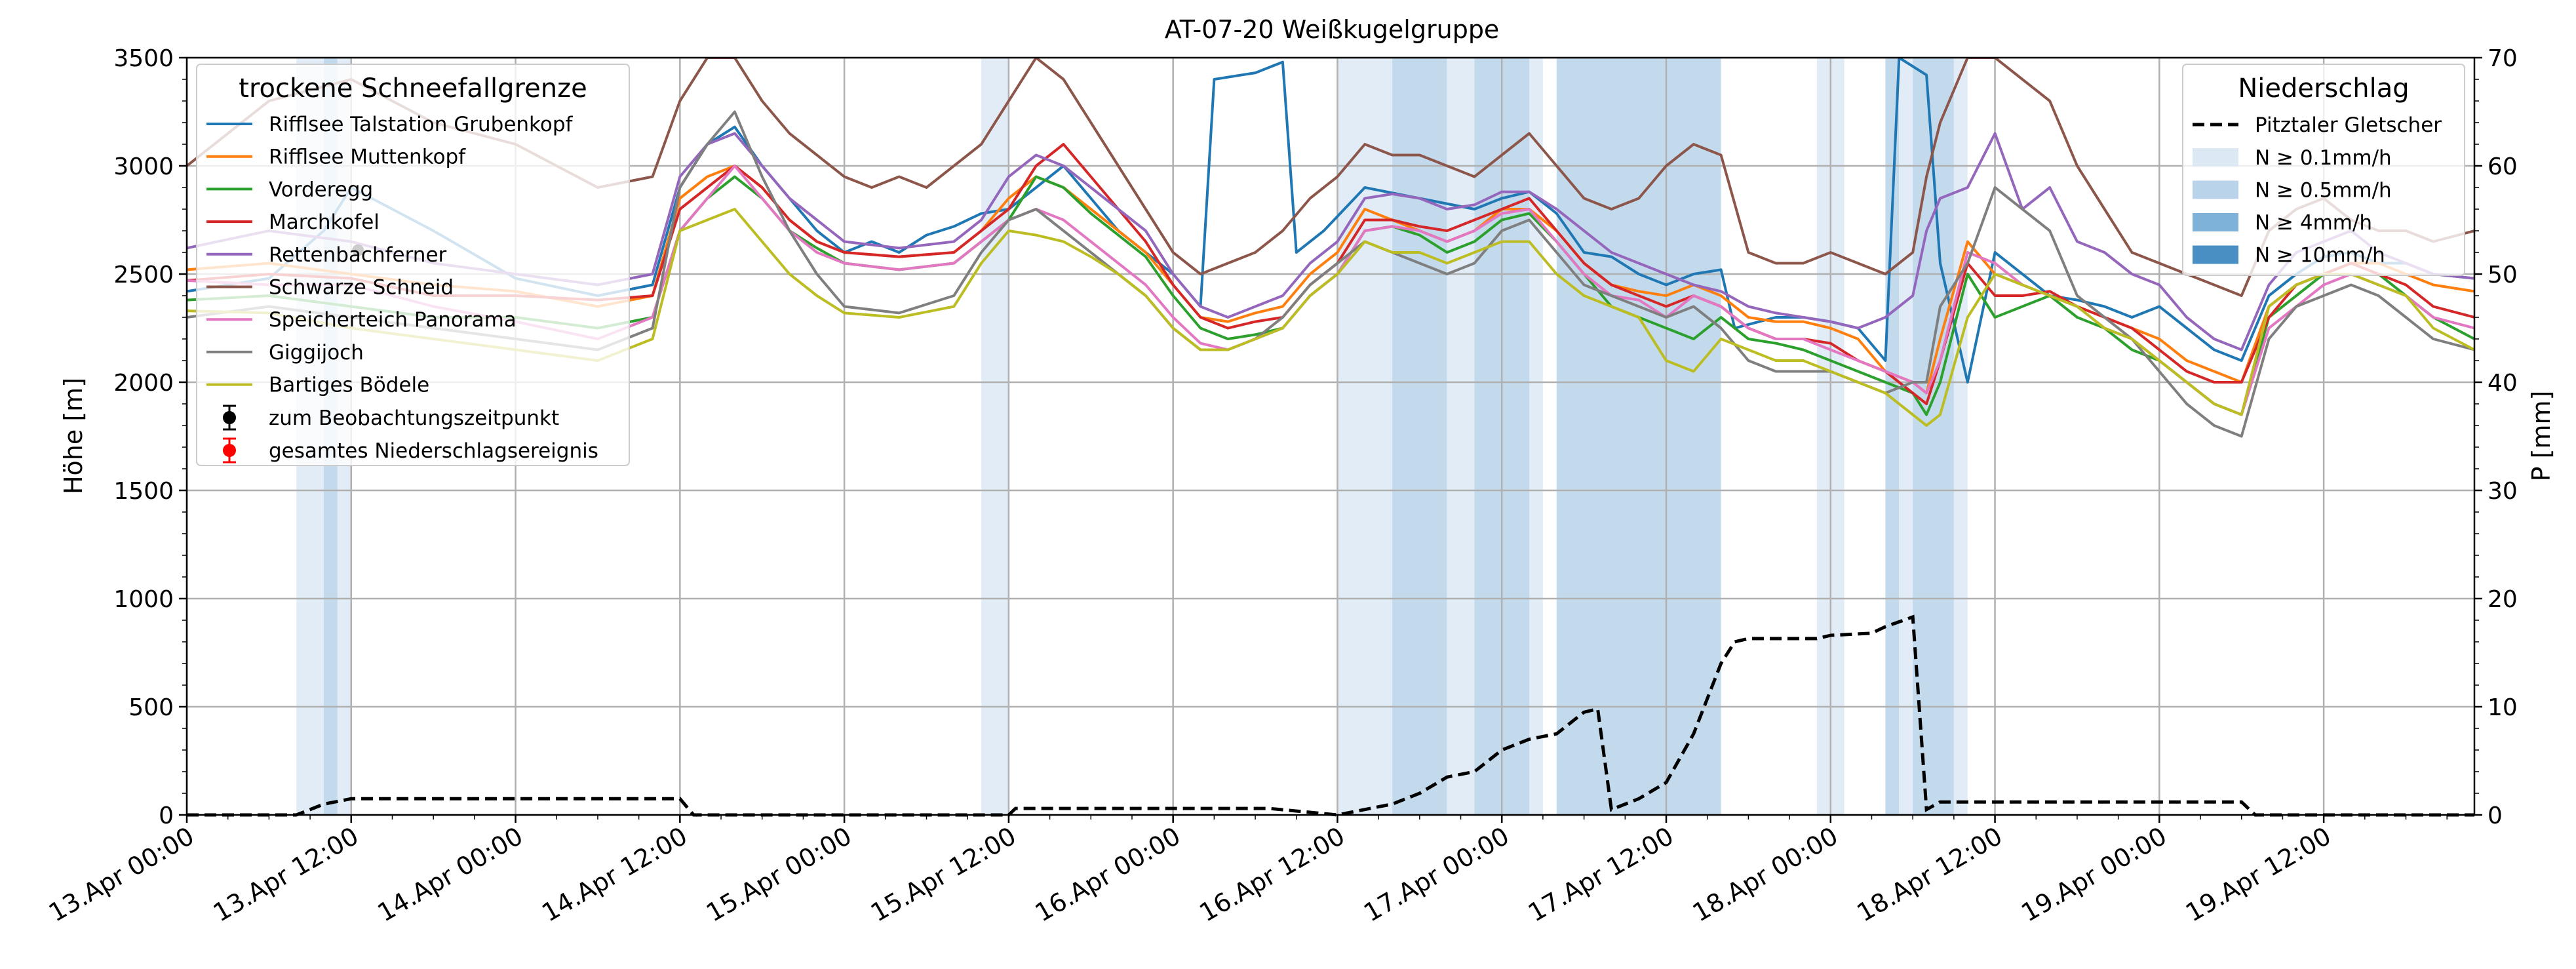 Image resolution: width=2576 pixels, height=969 pixels. Describe the element at coordinates (358, 255) in the screenshot. I see `legend-label: Rettenbachferner` at that location.